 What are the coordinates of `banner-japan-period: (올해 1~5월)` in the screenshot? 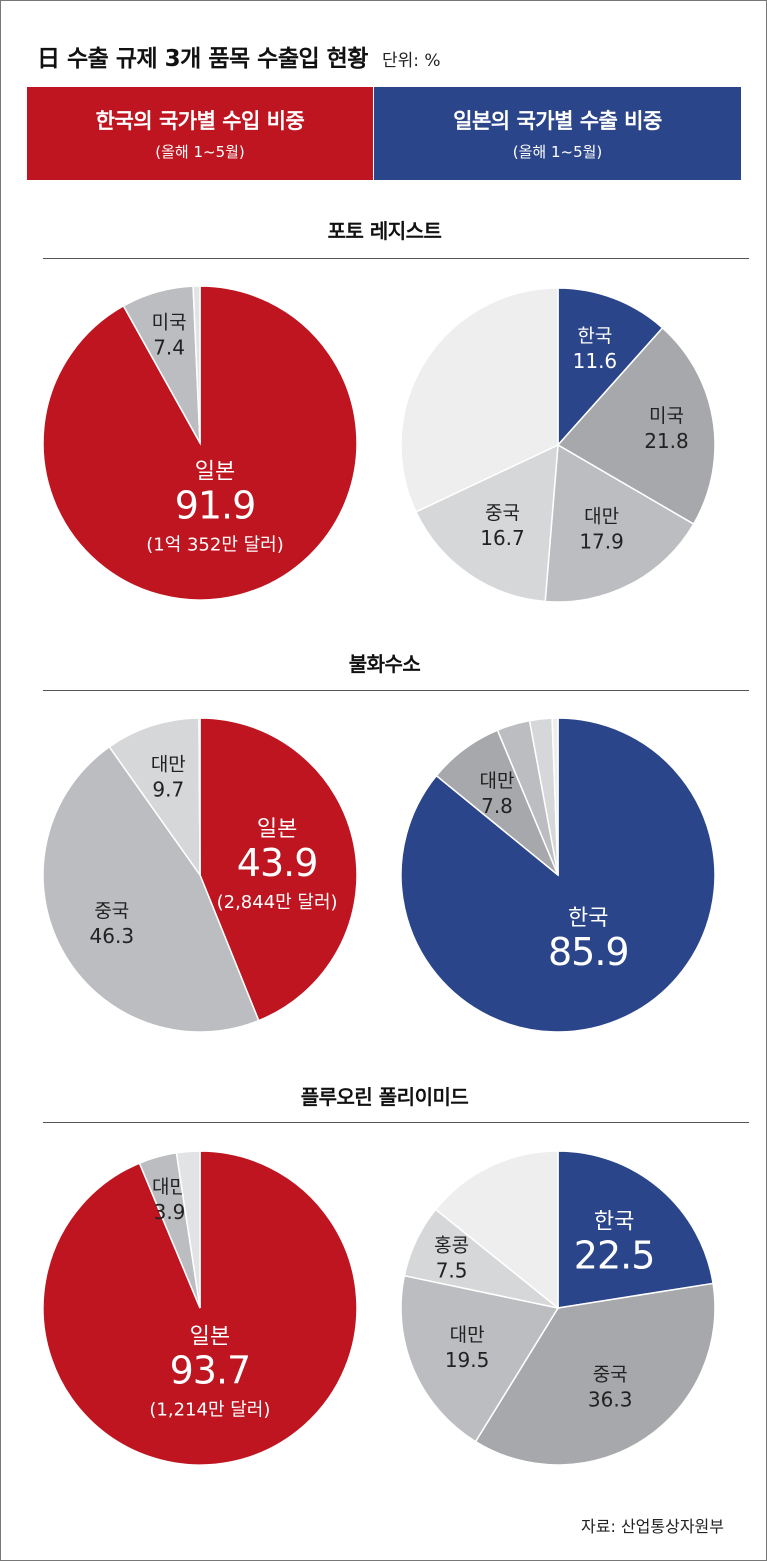 It's located at (557, 152).